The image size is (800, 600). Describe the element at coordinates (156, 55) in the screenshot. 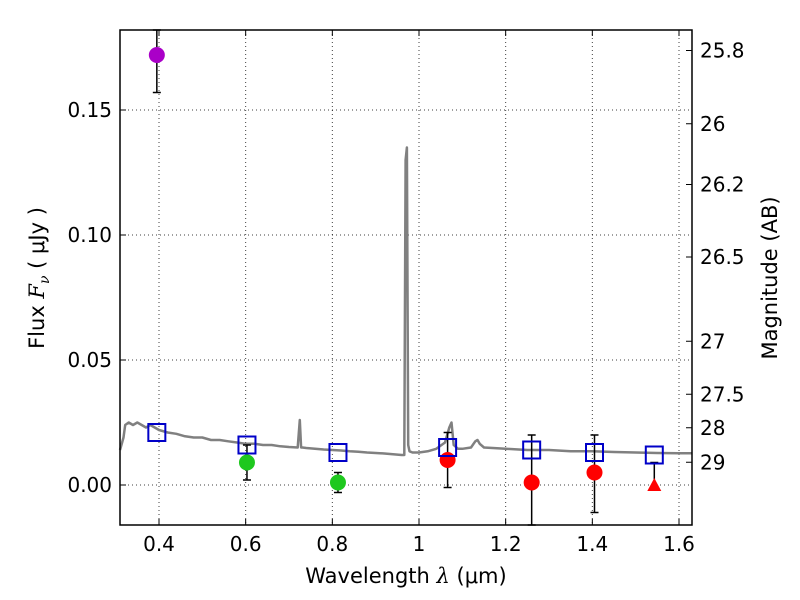

I see `data-point-purple` at that location.